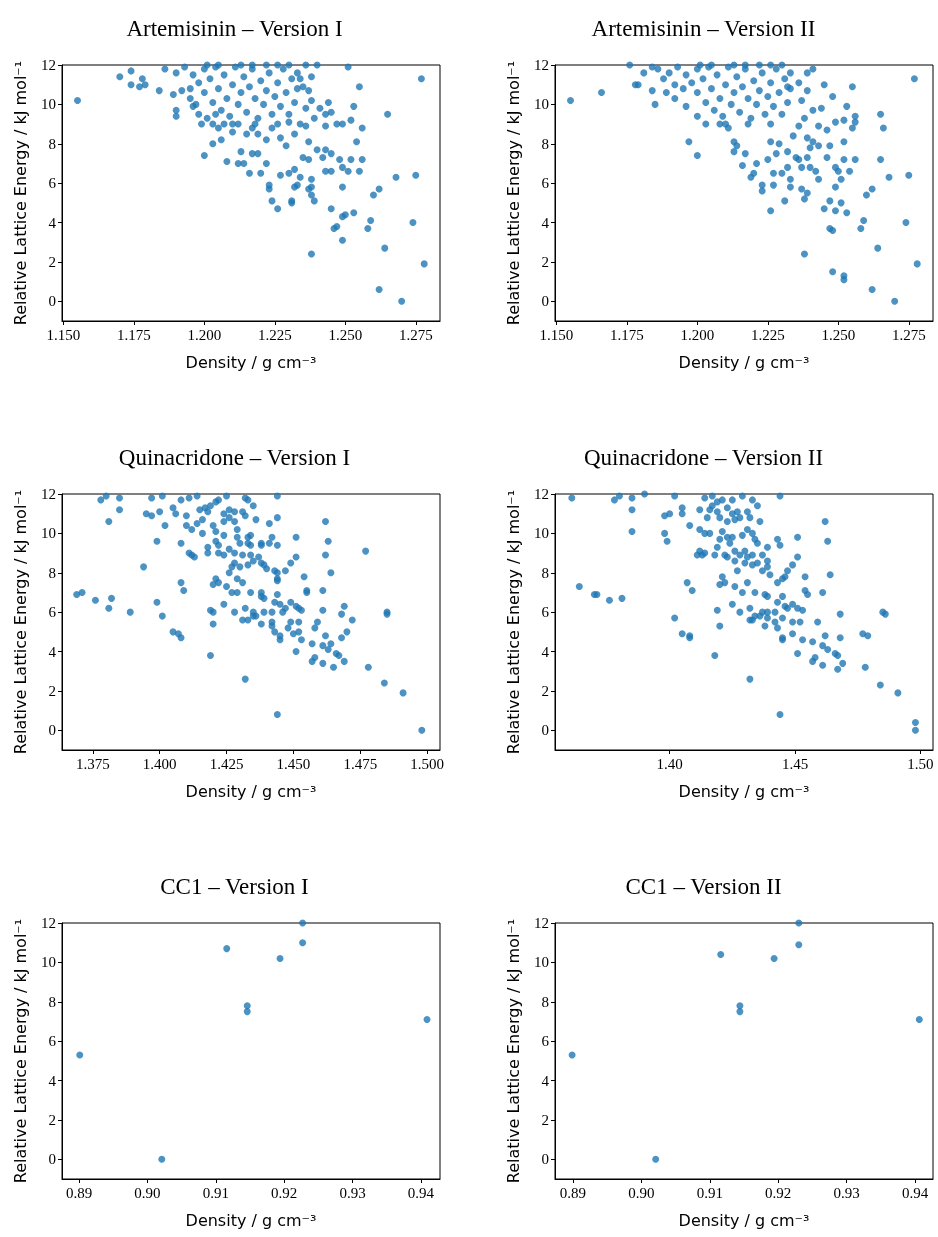 Image resolution: width=938 pixels, height=1237 pixels. I want to click on x-tick-label: 1.175, so click(627, 334).